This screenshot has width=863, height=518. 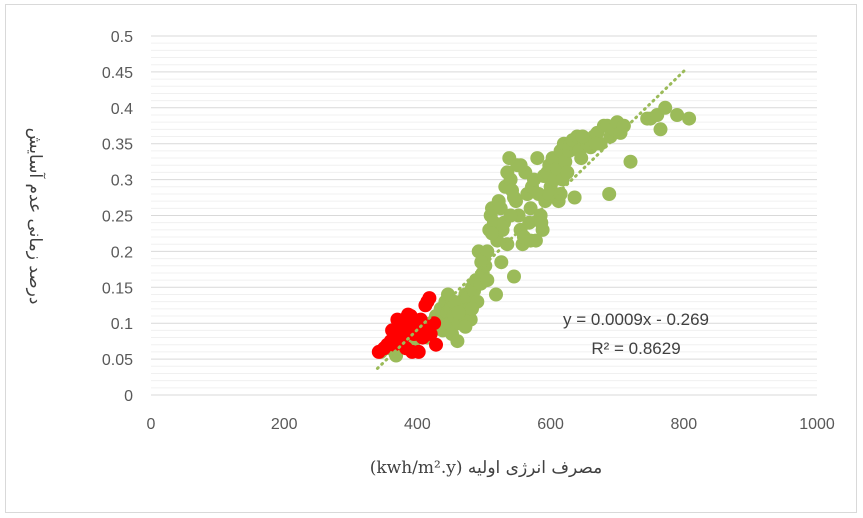 I want to click on y-tick-label: 0.2, so click(x=122, y=252).